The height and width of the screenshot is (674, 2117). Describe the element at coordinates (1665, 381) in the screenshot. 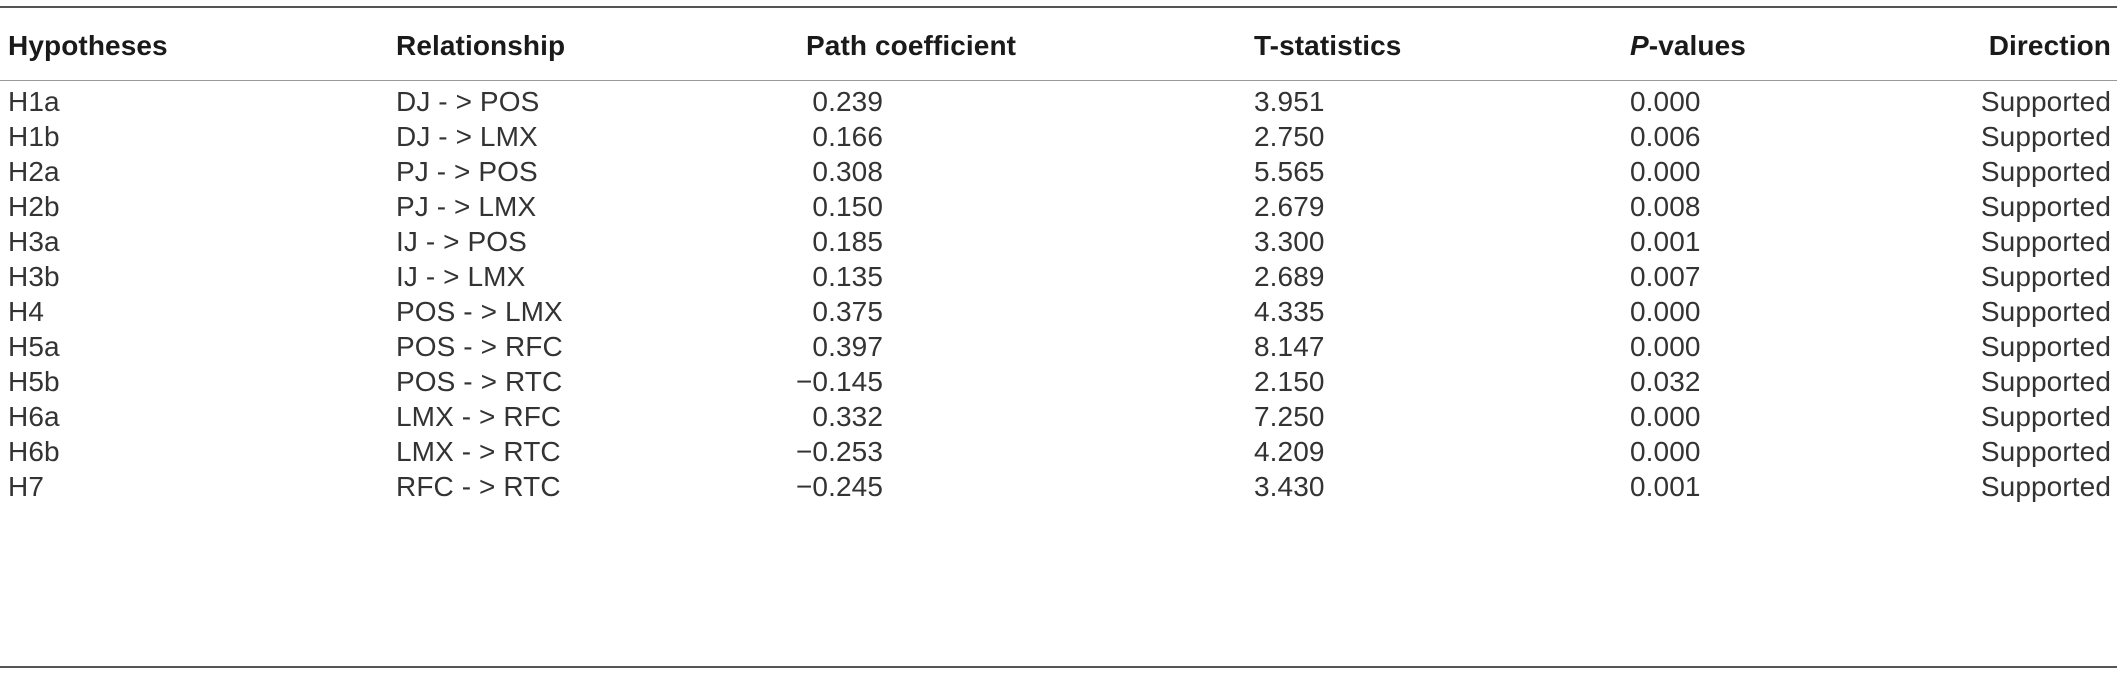

I see `cell-p-value: 0.032` at that location.